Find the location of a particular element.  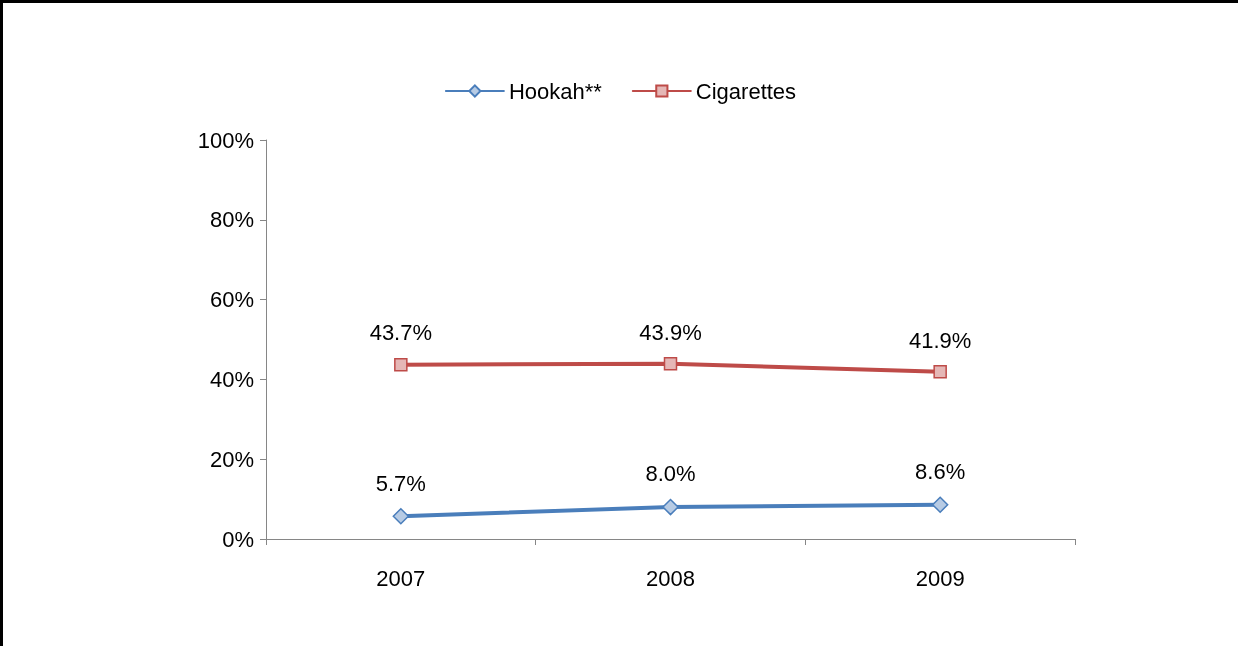

x-tick-label: 2008 is located at coordinates (670, 578).